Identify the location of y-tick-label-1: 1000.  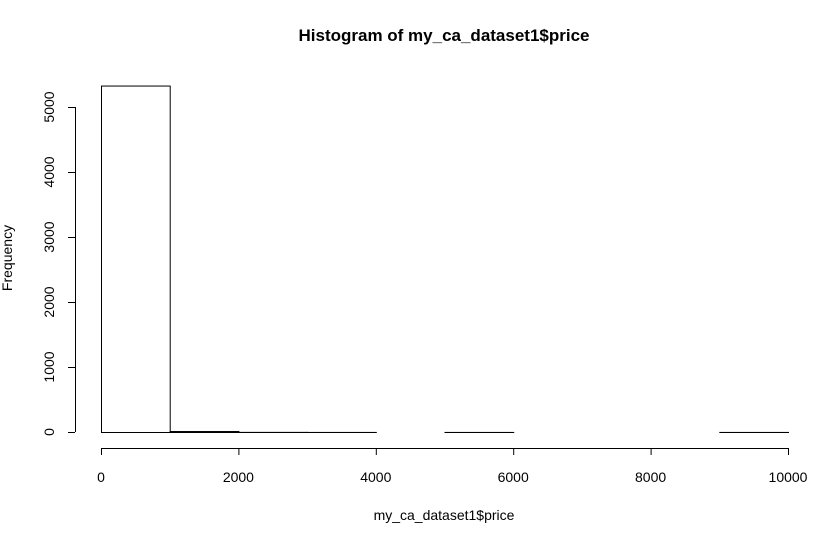
(49, 366).